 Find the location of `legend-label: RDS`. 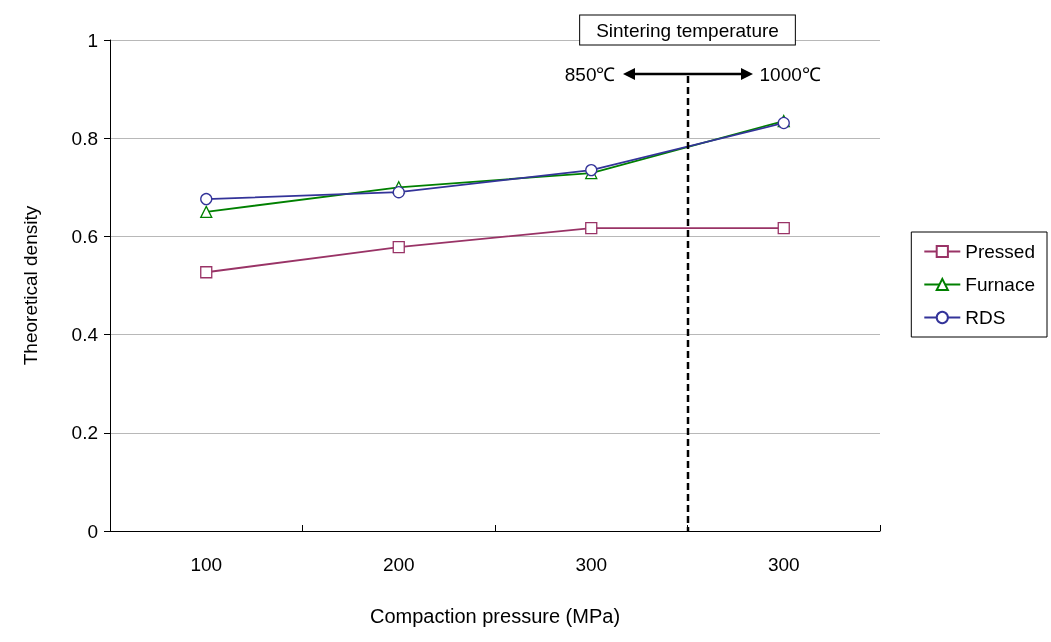

legend-label: RDS is located at coordinates (985, 317).